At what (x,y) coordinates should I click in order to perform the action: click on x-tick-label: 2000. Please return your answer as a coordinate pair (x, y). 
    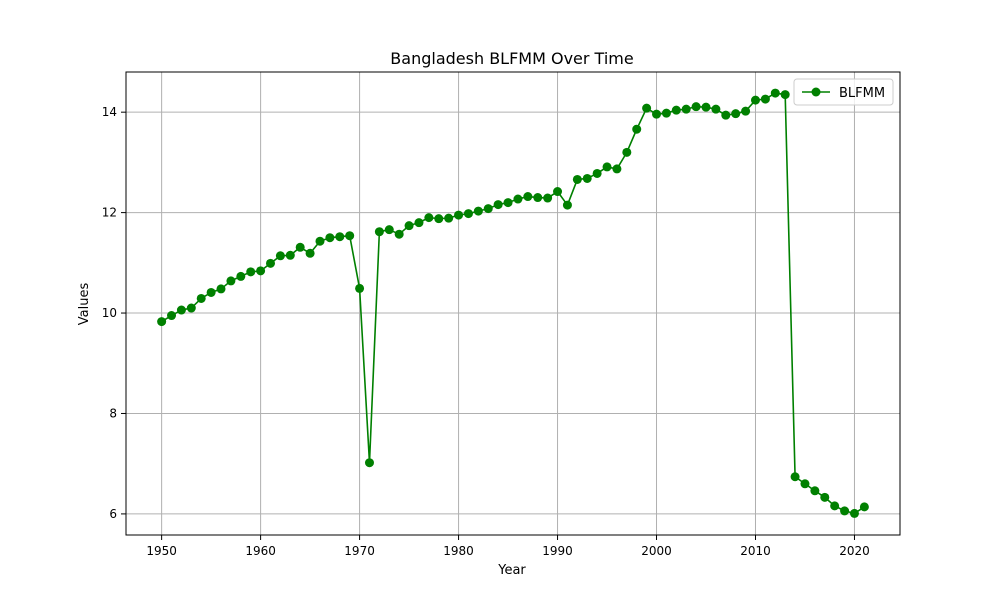
    Looking at the image, I should click on (656, 551).